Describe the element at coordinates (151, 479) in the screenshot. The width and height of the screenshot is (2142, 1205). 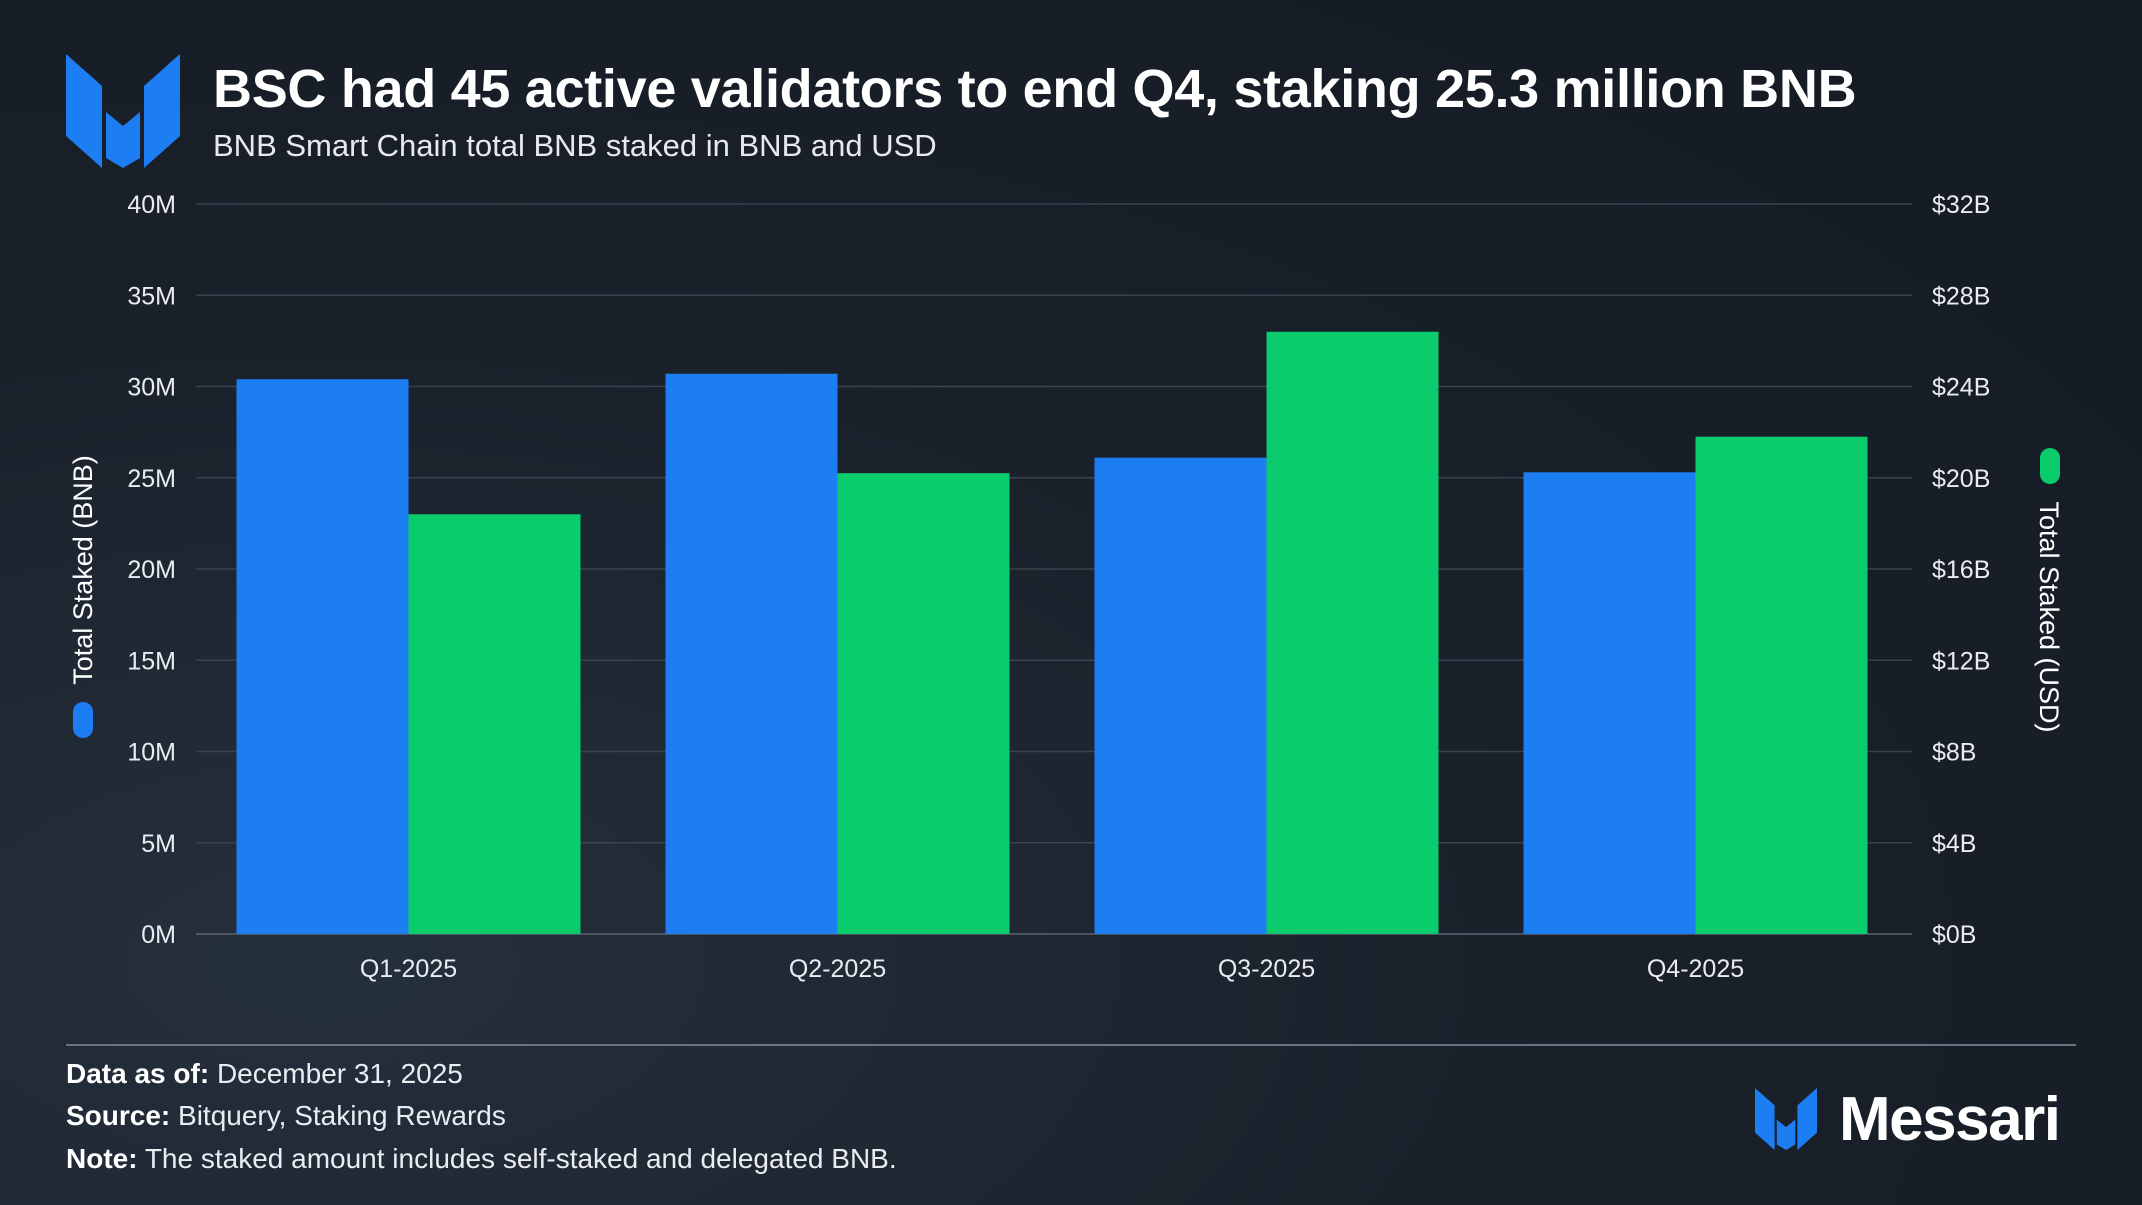
I see `y-left-tick-label: 25M` at that location.